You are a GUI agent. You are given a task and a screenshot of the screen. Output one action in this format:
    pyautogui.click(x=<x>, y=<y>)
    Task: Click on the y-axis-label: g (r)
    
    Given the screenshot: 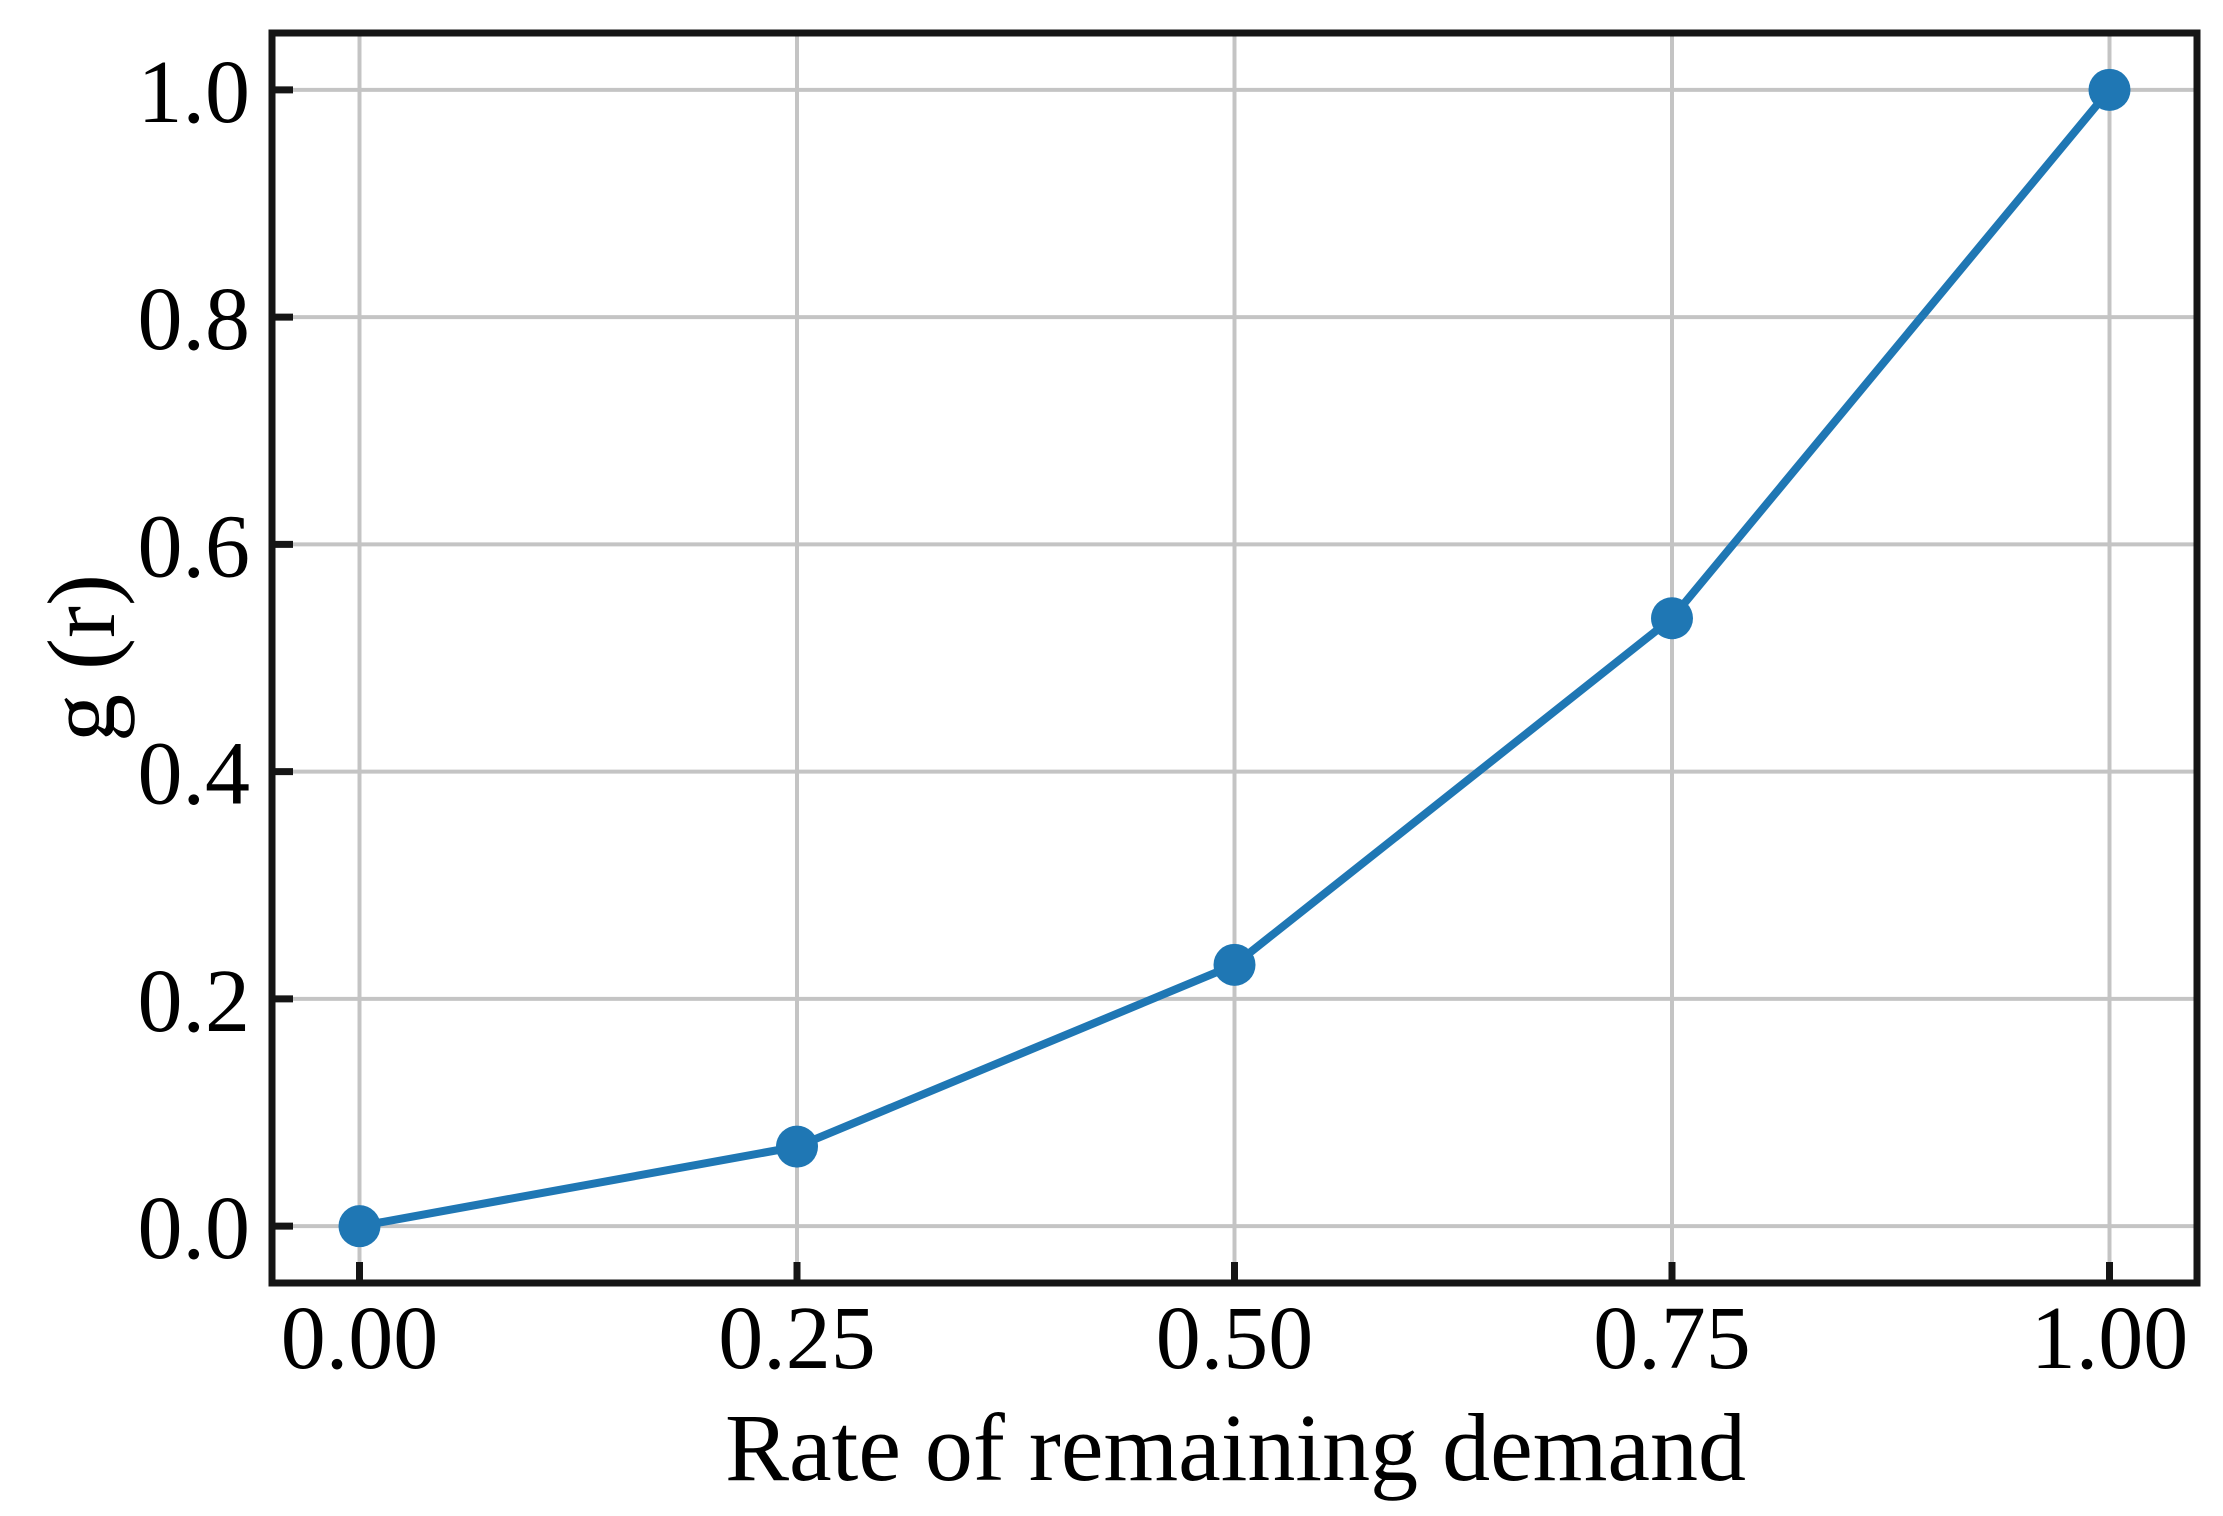 What is the action you would take?
    pyautogui.click(x=81, y=658)
    